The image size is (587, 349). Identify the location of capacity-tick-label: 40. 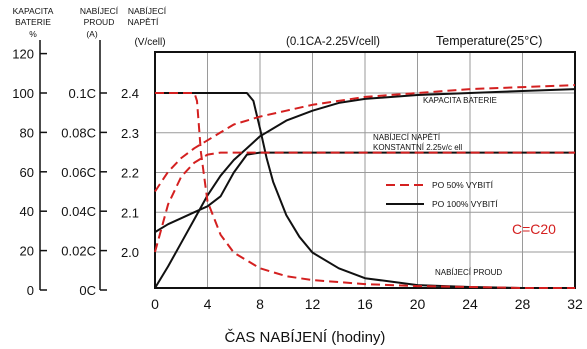
(27, 211).